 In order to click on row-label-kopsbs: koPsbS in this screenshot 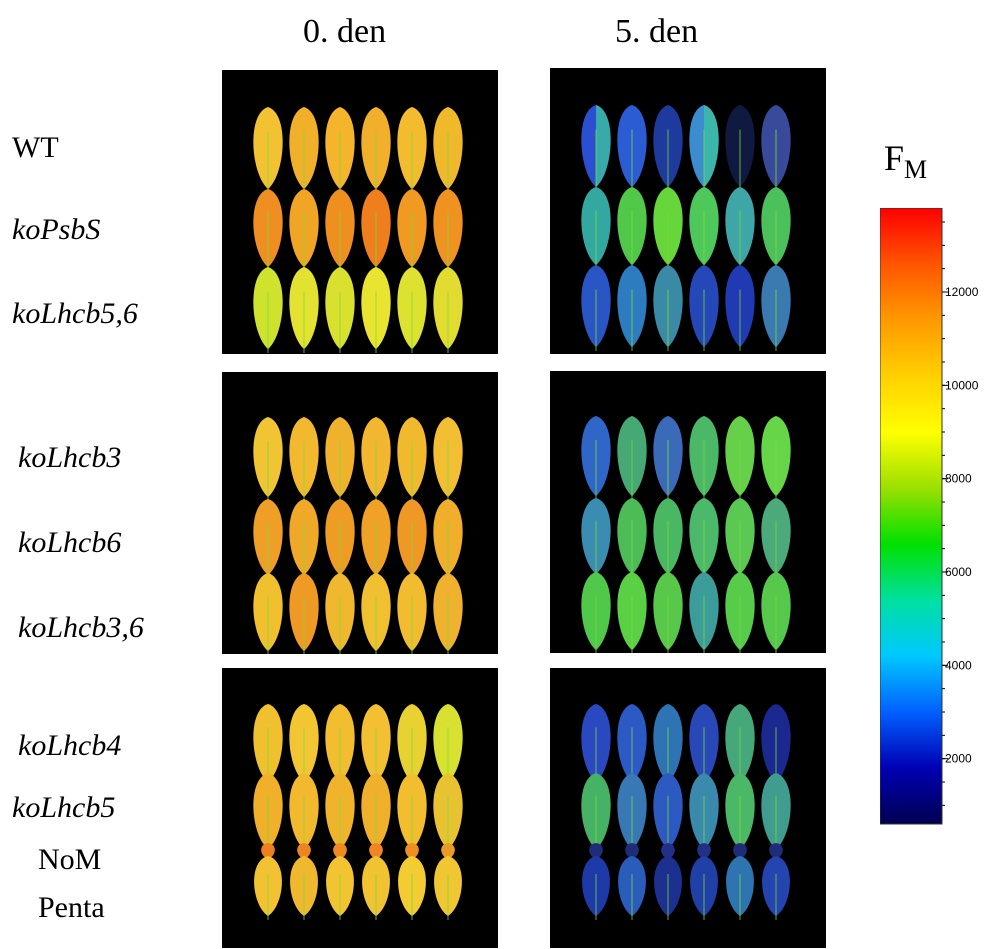, I will do `click(56, 229)`.